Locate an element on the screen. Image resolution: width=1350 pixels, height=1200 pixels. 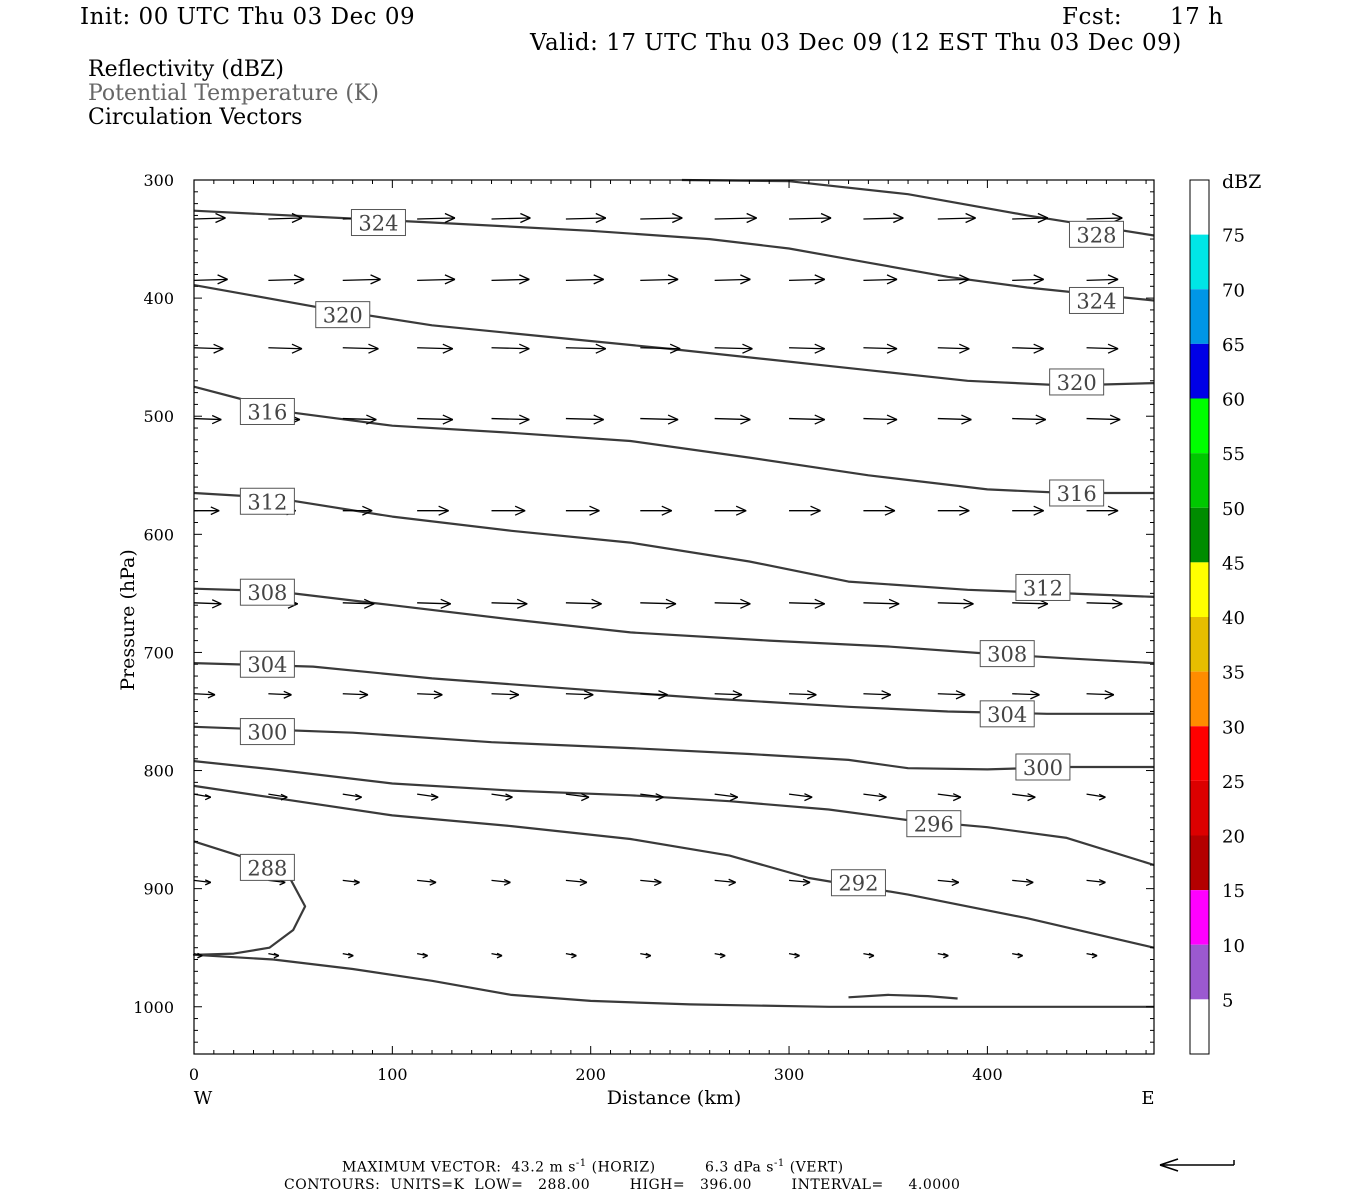
contour-label: 292 is located at coordinates (858, 884).